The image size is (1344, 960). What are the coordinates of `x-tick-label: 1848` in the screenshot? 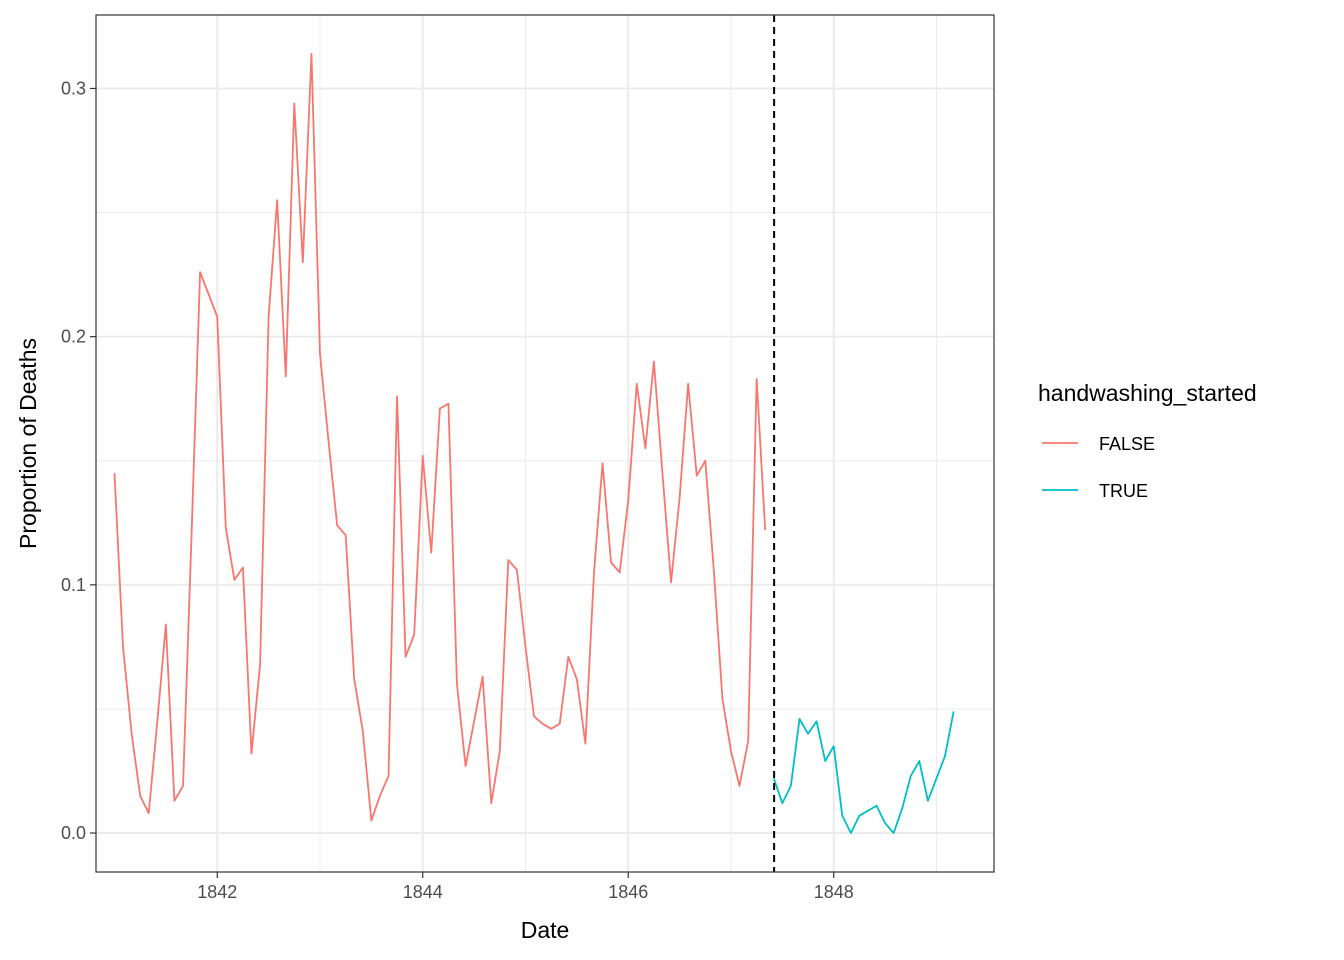 It's located at (834, 892).